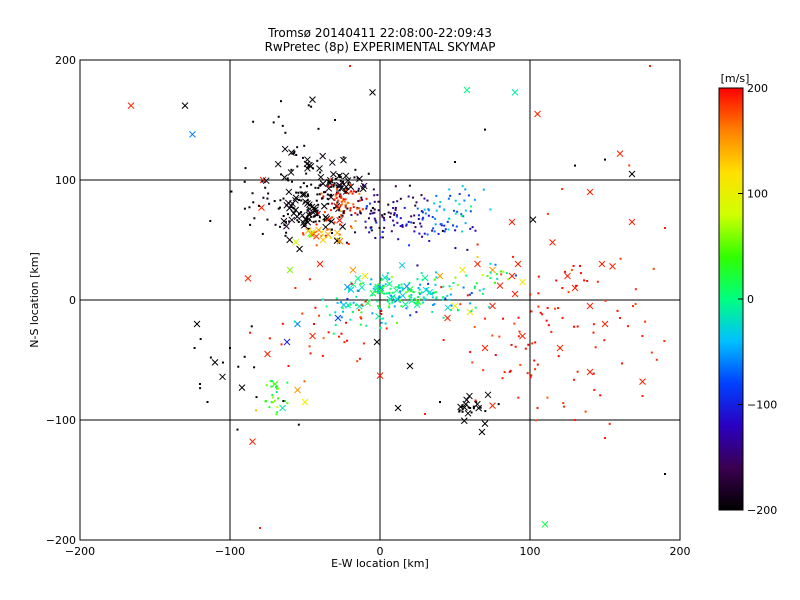  What do you see at coordinates (65, 60) in the screenshot?
I see `y-tick-label: 200` at bounding box center [65, 60].